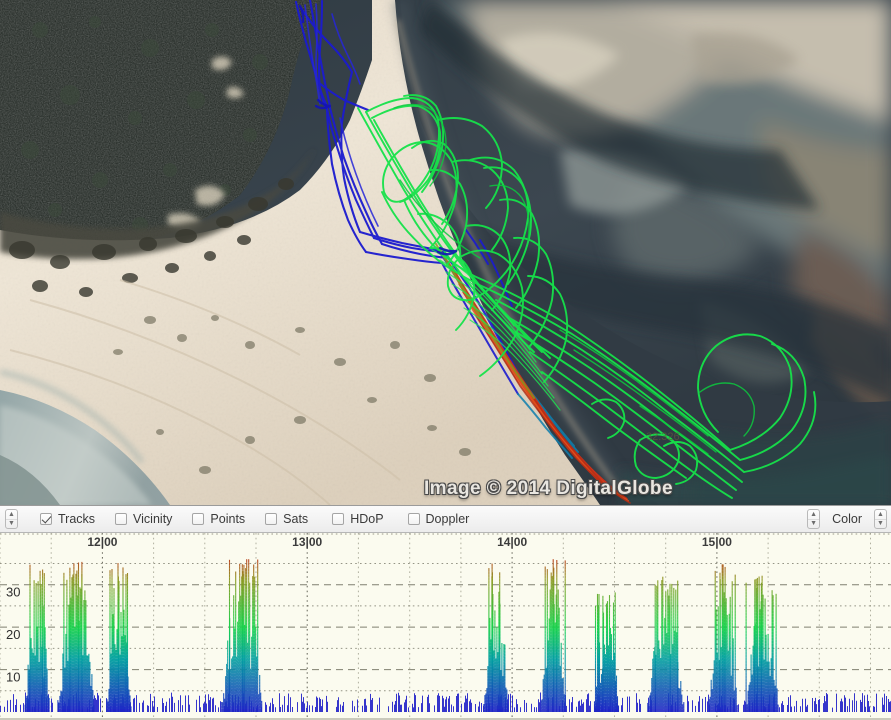  I want to click on checkbox-tracks: Tracks, so click(67, 519).